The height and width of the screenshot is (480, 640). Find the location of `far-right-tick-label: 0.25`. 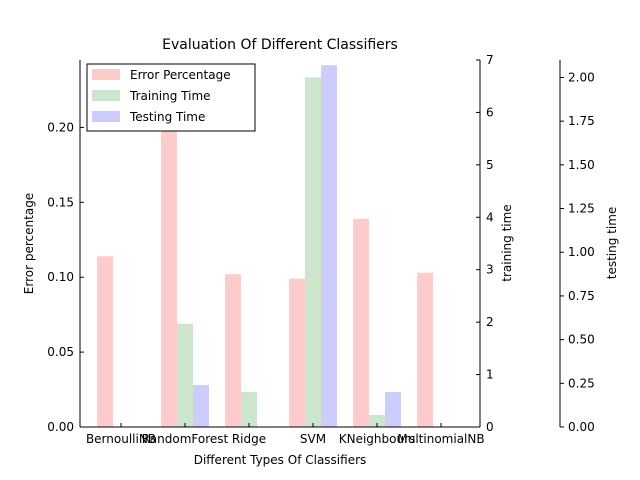

far-right-tick-label: 0.25 is located at coordinates (581, 383).